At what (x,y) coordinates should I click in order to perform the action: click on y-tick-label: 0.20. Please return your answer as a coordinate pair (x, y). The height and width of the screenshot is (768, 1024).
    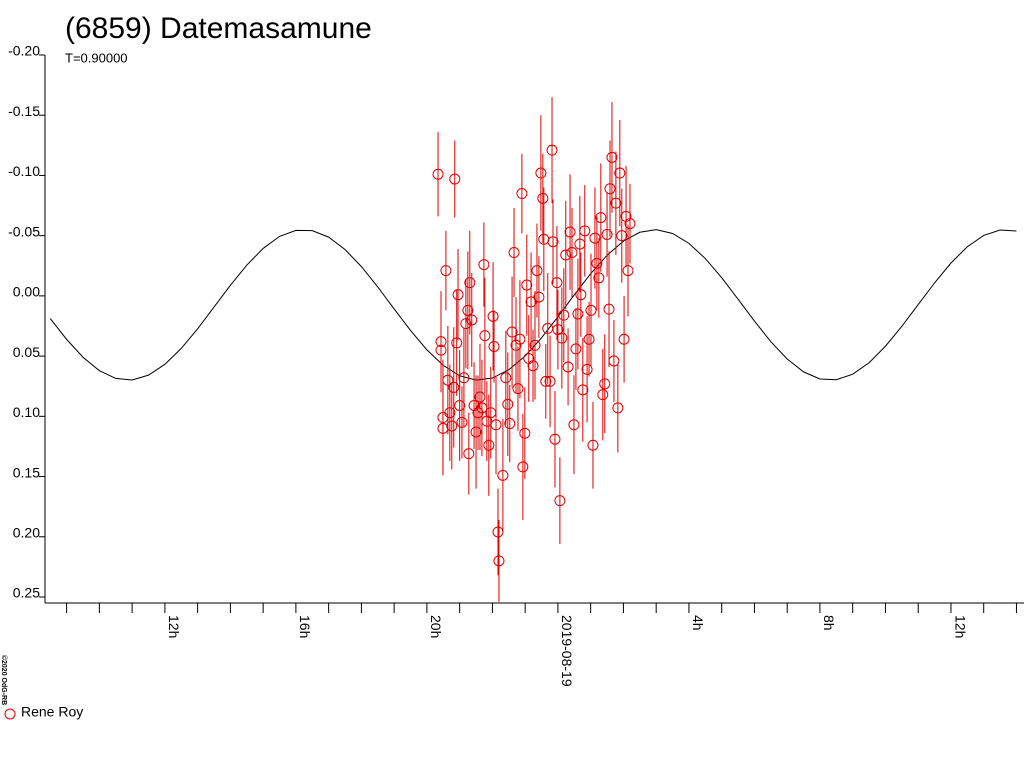
    Looking at the image, I should click on (26, 532).